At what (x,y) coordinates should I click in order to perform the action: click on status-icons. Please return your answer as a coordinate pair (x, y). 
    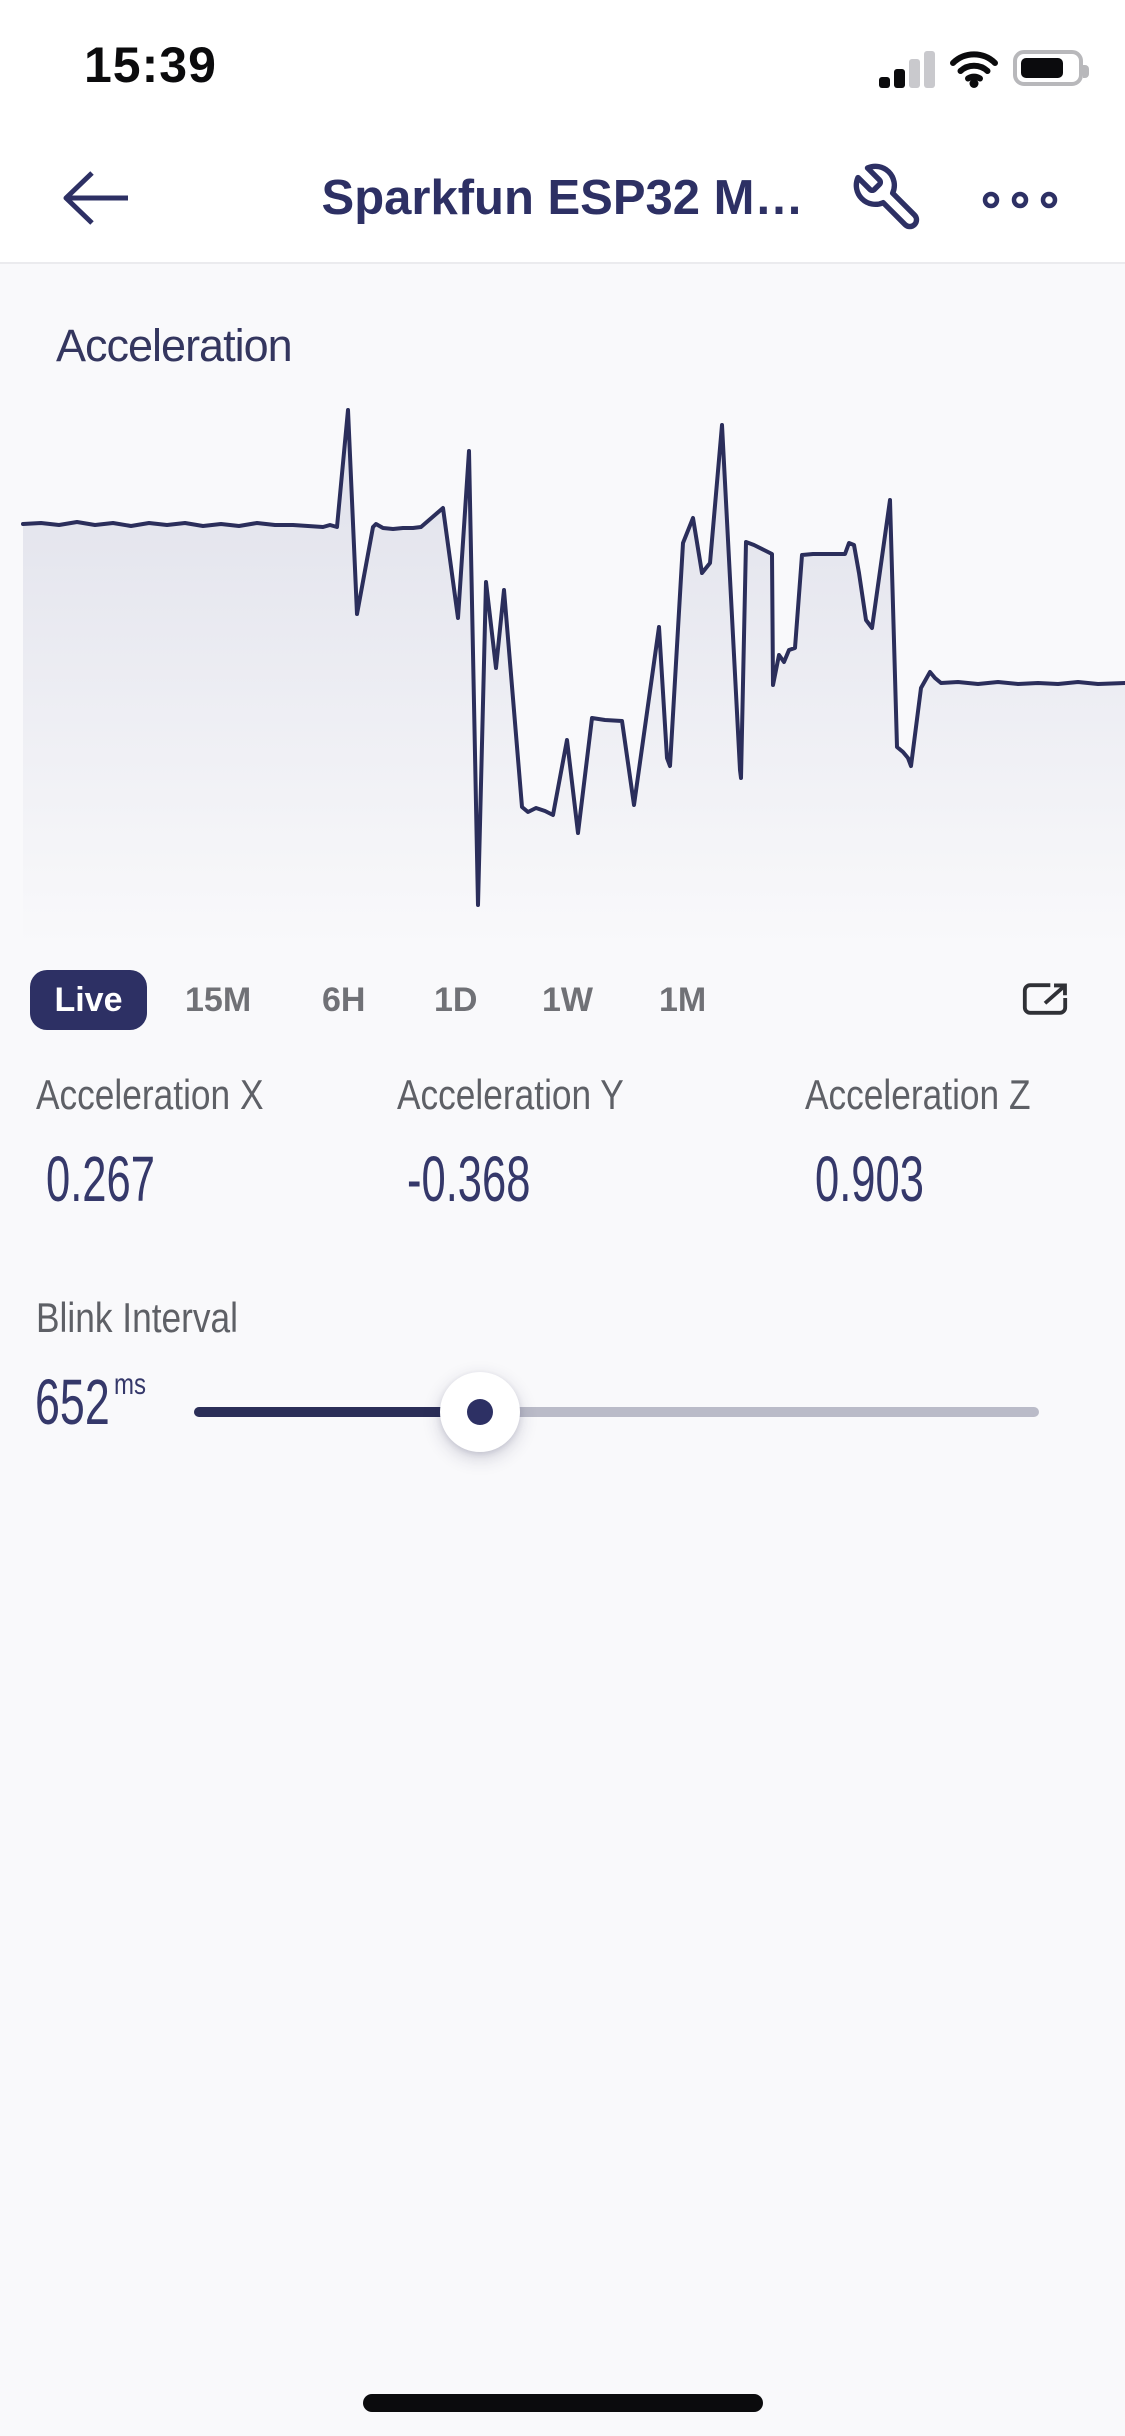
    Looking at the image, I should click on (984, 66).